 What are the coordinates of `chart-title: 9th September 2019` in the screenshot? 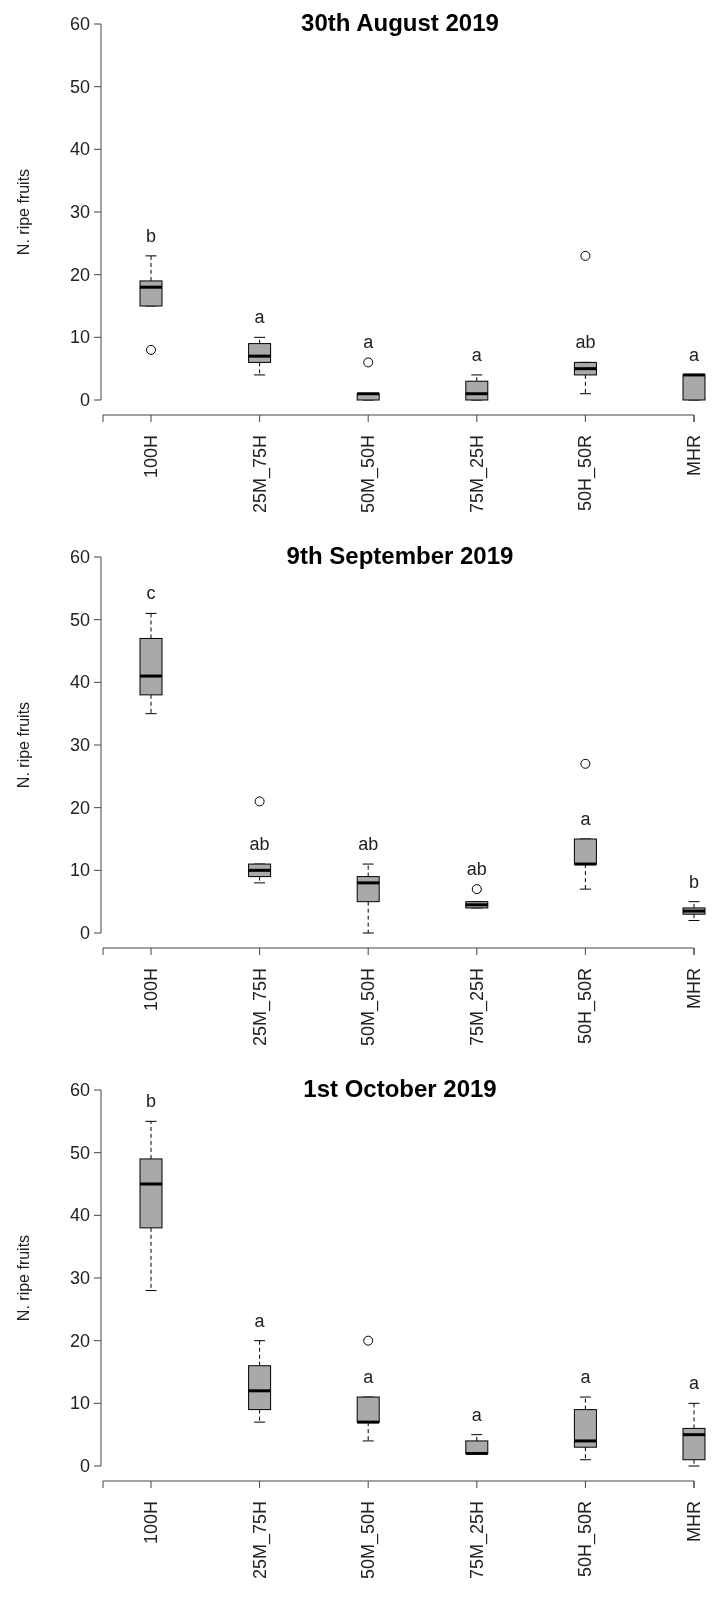 It's located at (400, 555).